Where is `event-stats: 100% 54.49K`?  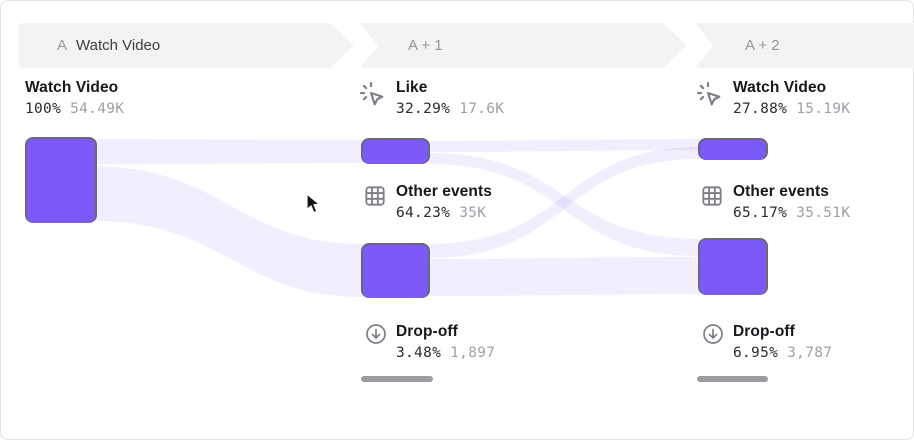
event-stats: 100% 54.49K is located at coordinates (74, 109).